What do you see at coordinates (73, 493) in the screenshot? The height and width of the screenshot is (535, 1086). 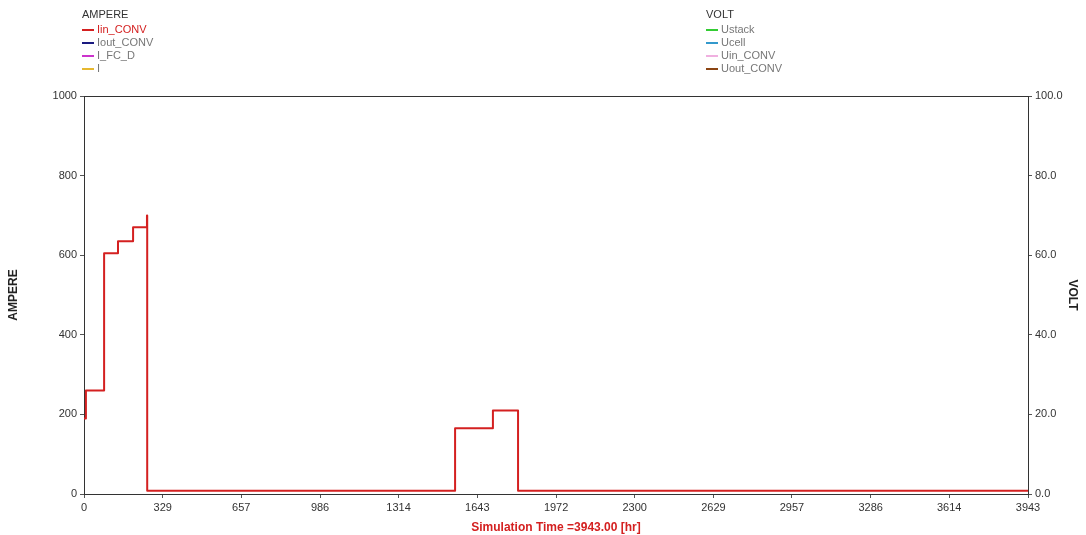 I see `y-tick-label: 0` at bounding box center [73, 493].